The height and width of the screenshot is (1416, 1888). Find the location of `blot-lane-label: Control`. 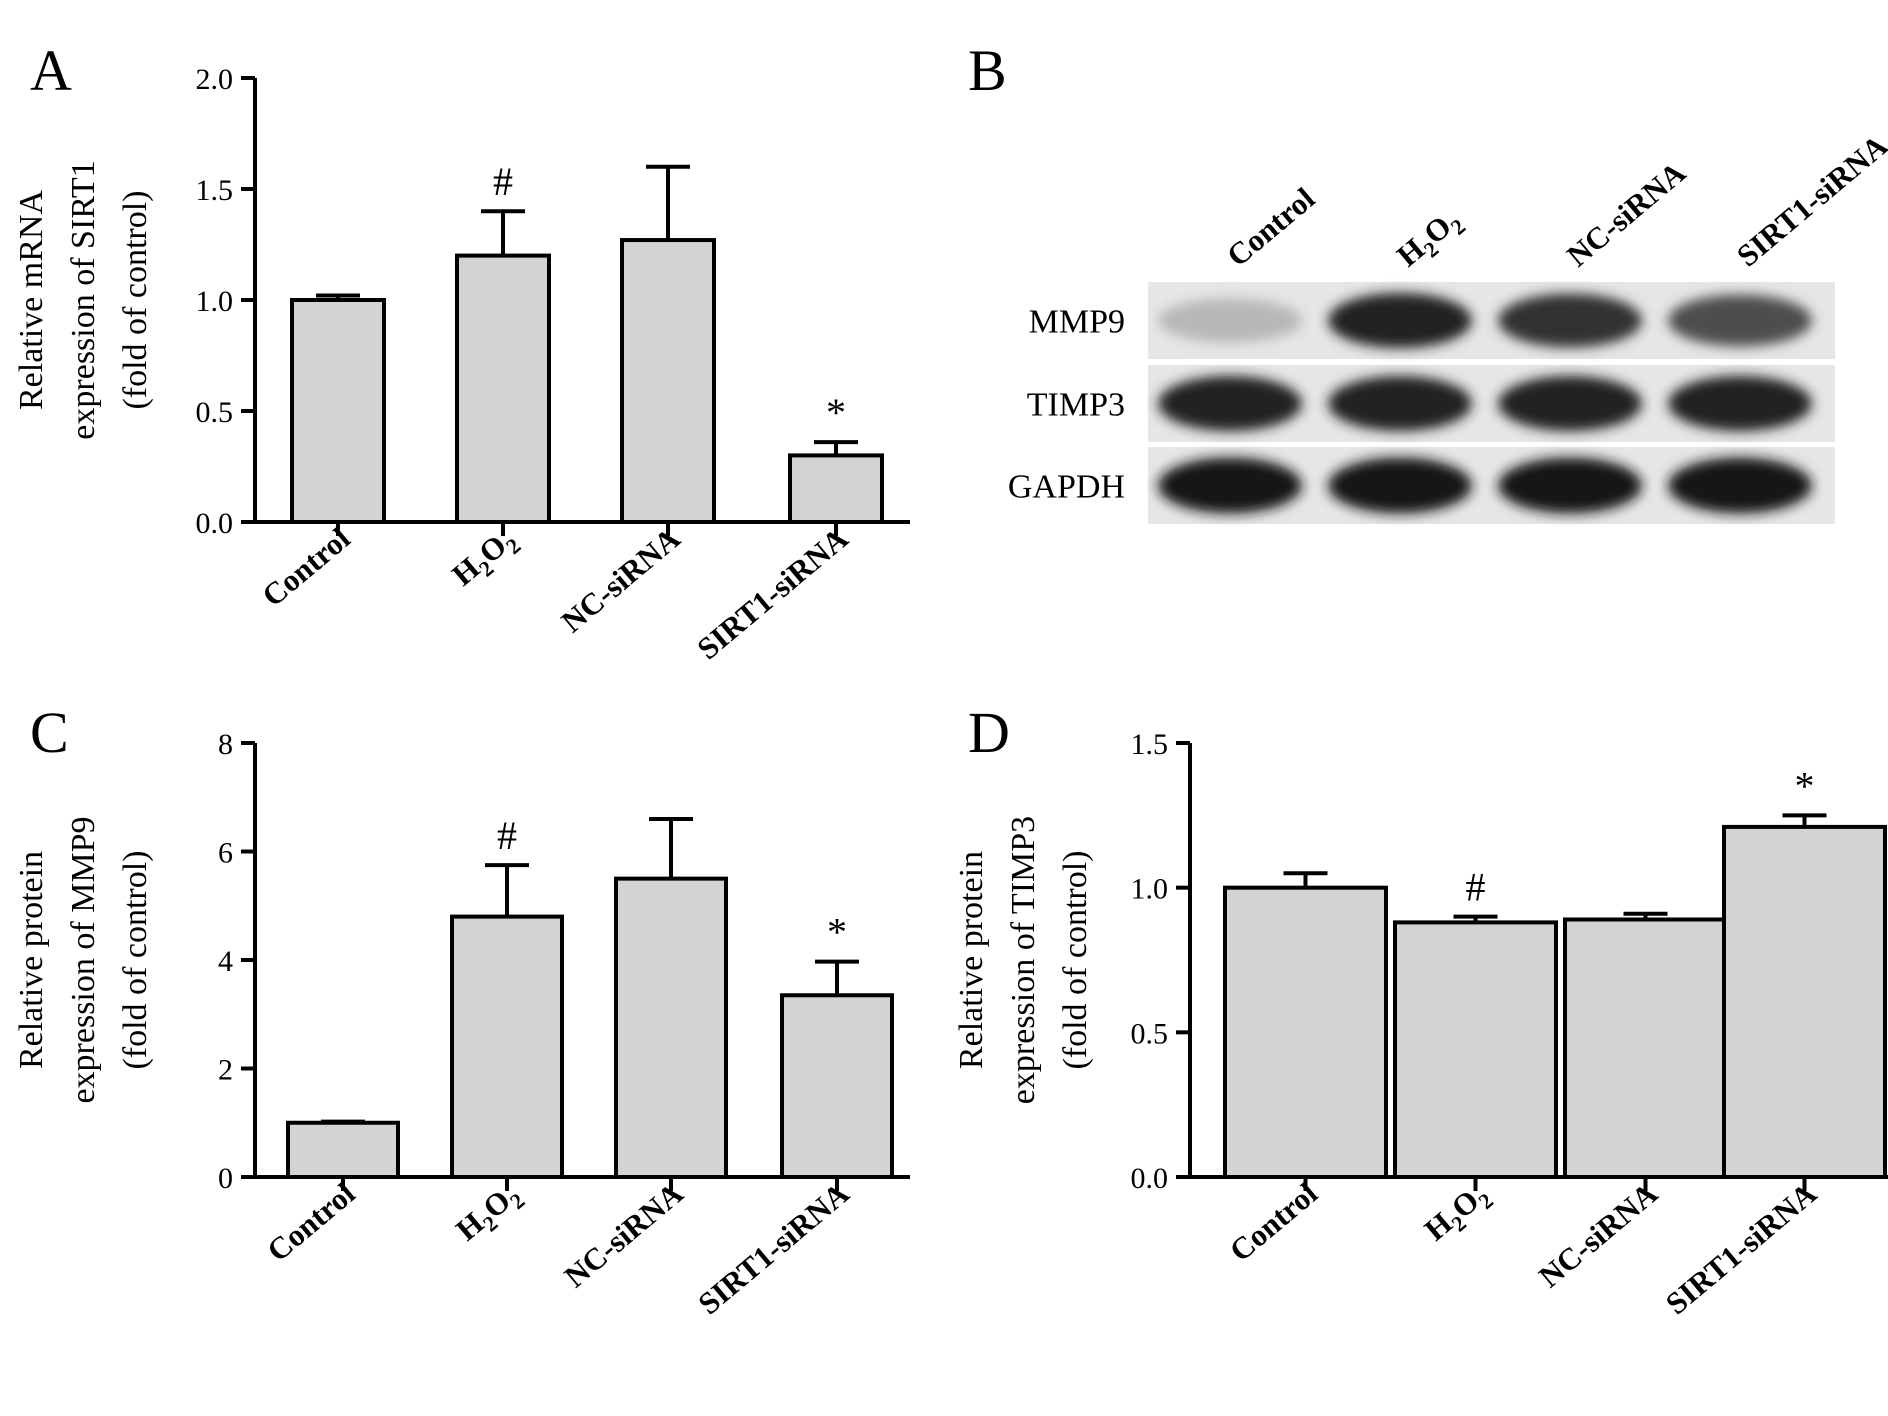

blot-lane-label: Control is located at coordinates (1271, 226).